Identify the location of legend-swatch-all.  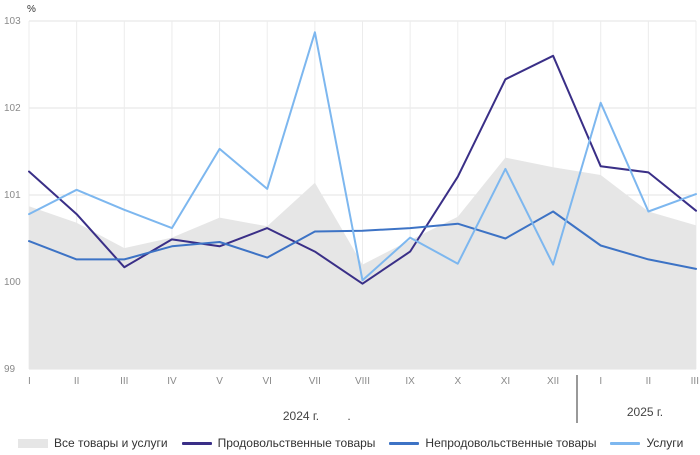
(33, 443).